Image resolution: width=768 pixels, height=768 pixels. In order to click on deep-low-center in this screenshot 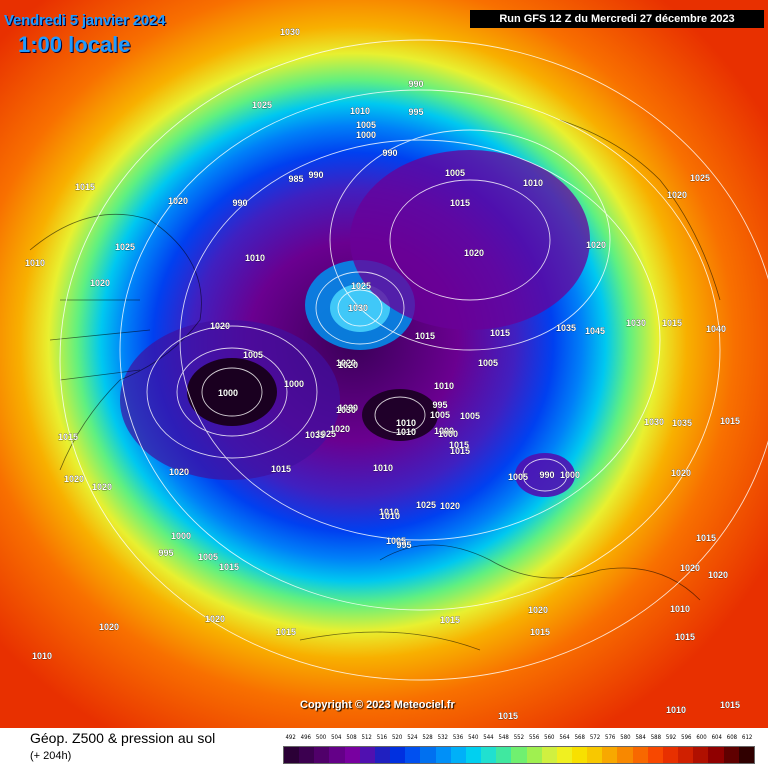, I will do `click(232, 392)`.